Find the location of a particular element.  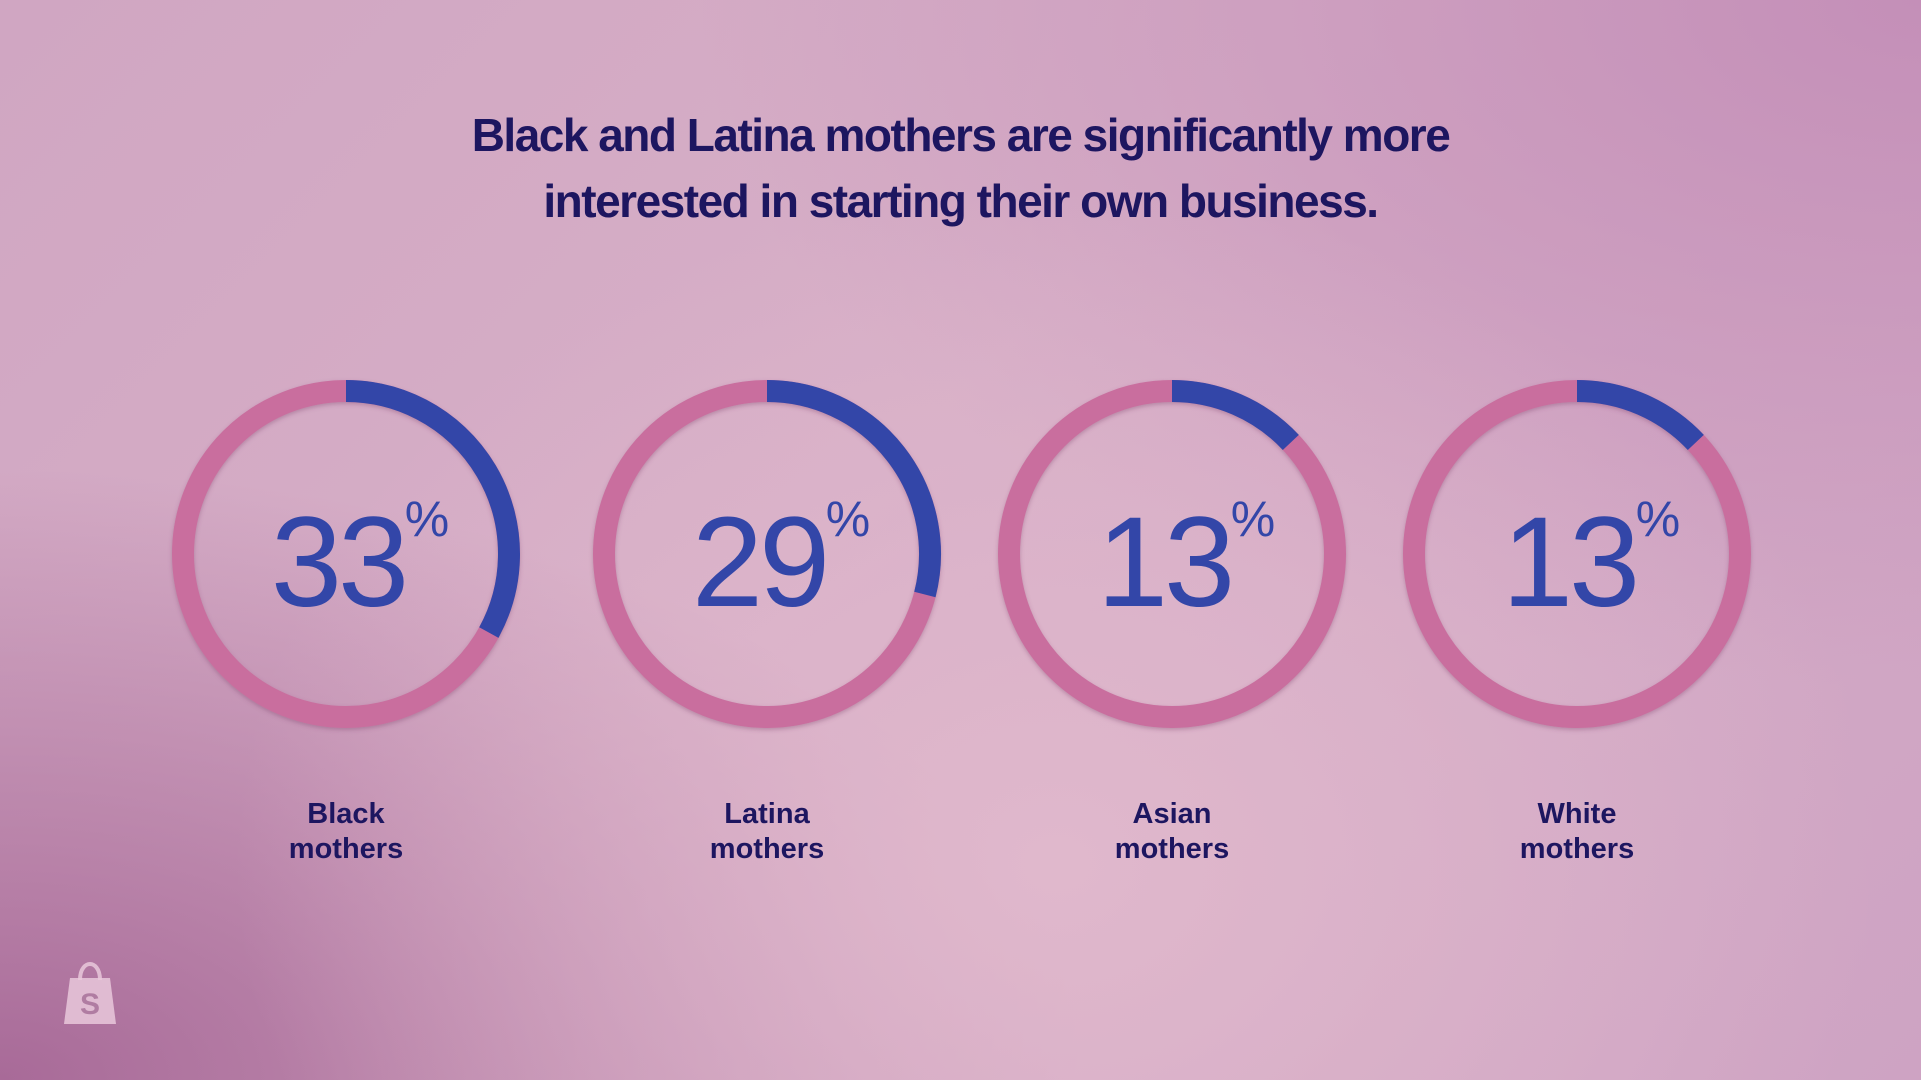

donut-white: 13% is located at coordinates (1577, 554).